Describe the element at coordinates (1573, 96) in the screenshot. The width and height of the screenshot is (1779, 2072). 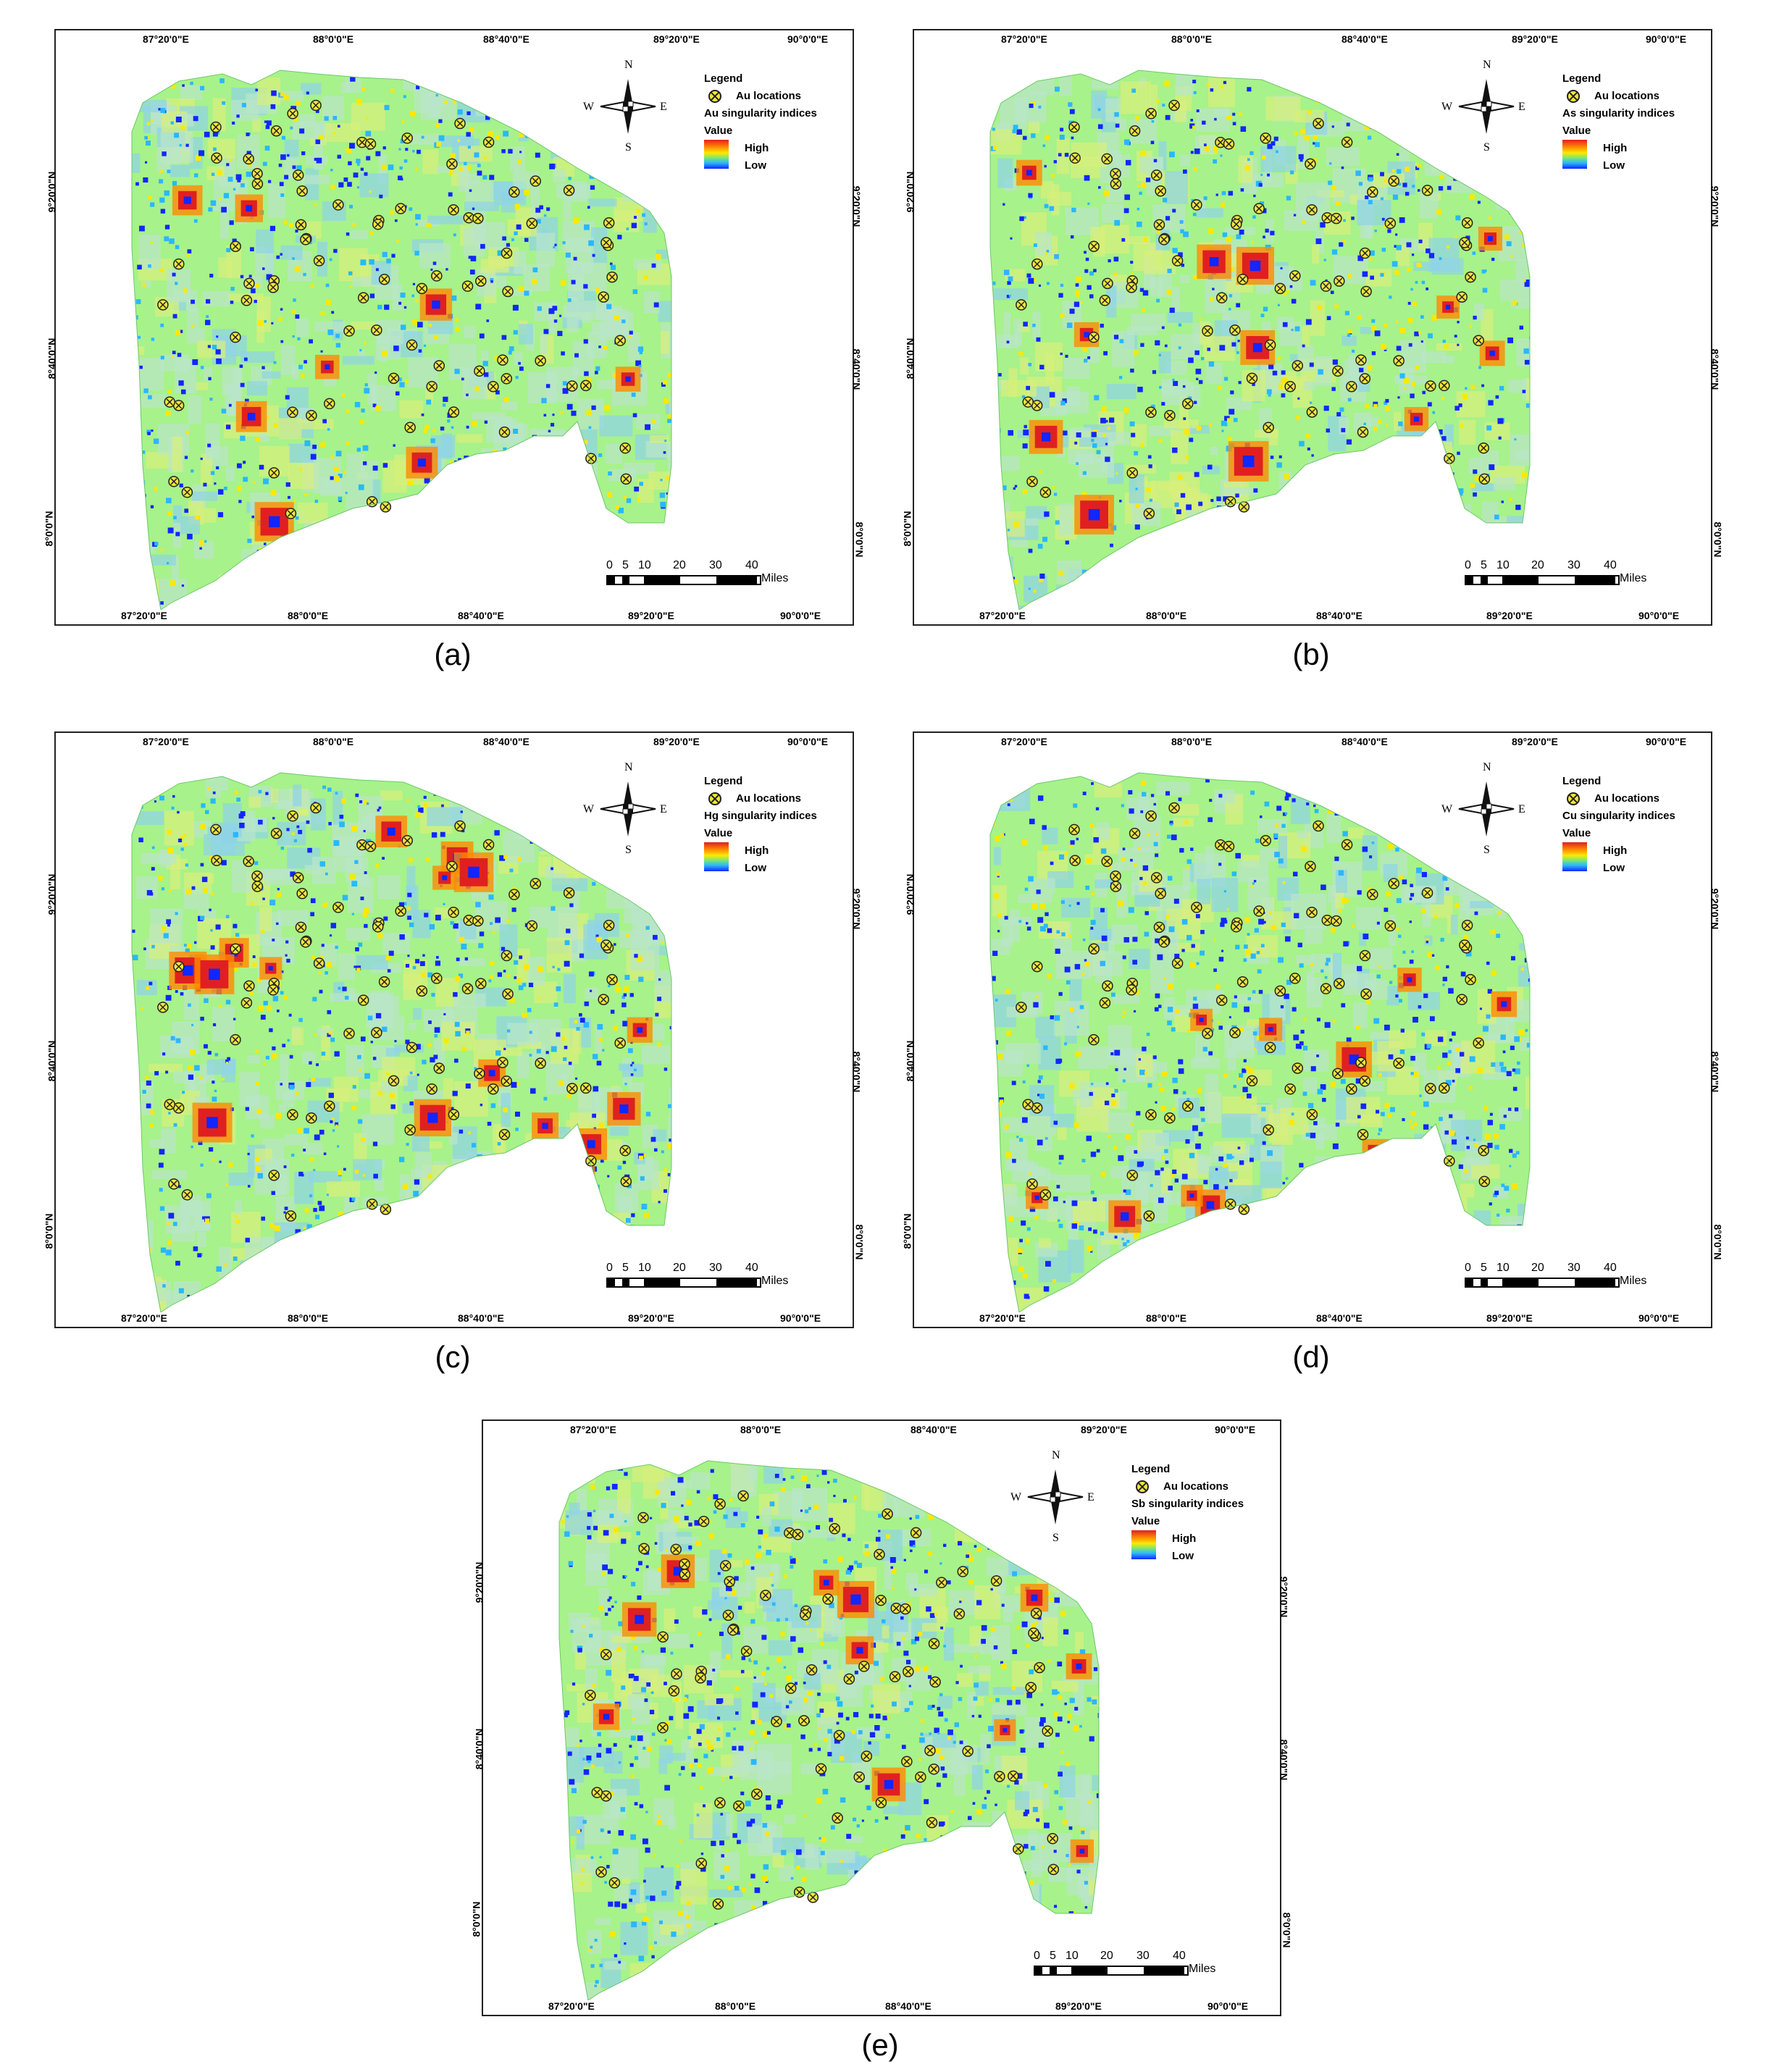
I see `au-location-symbol-icon` at that location.